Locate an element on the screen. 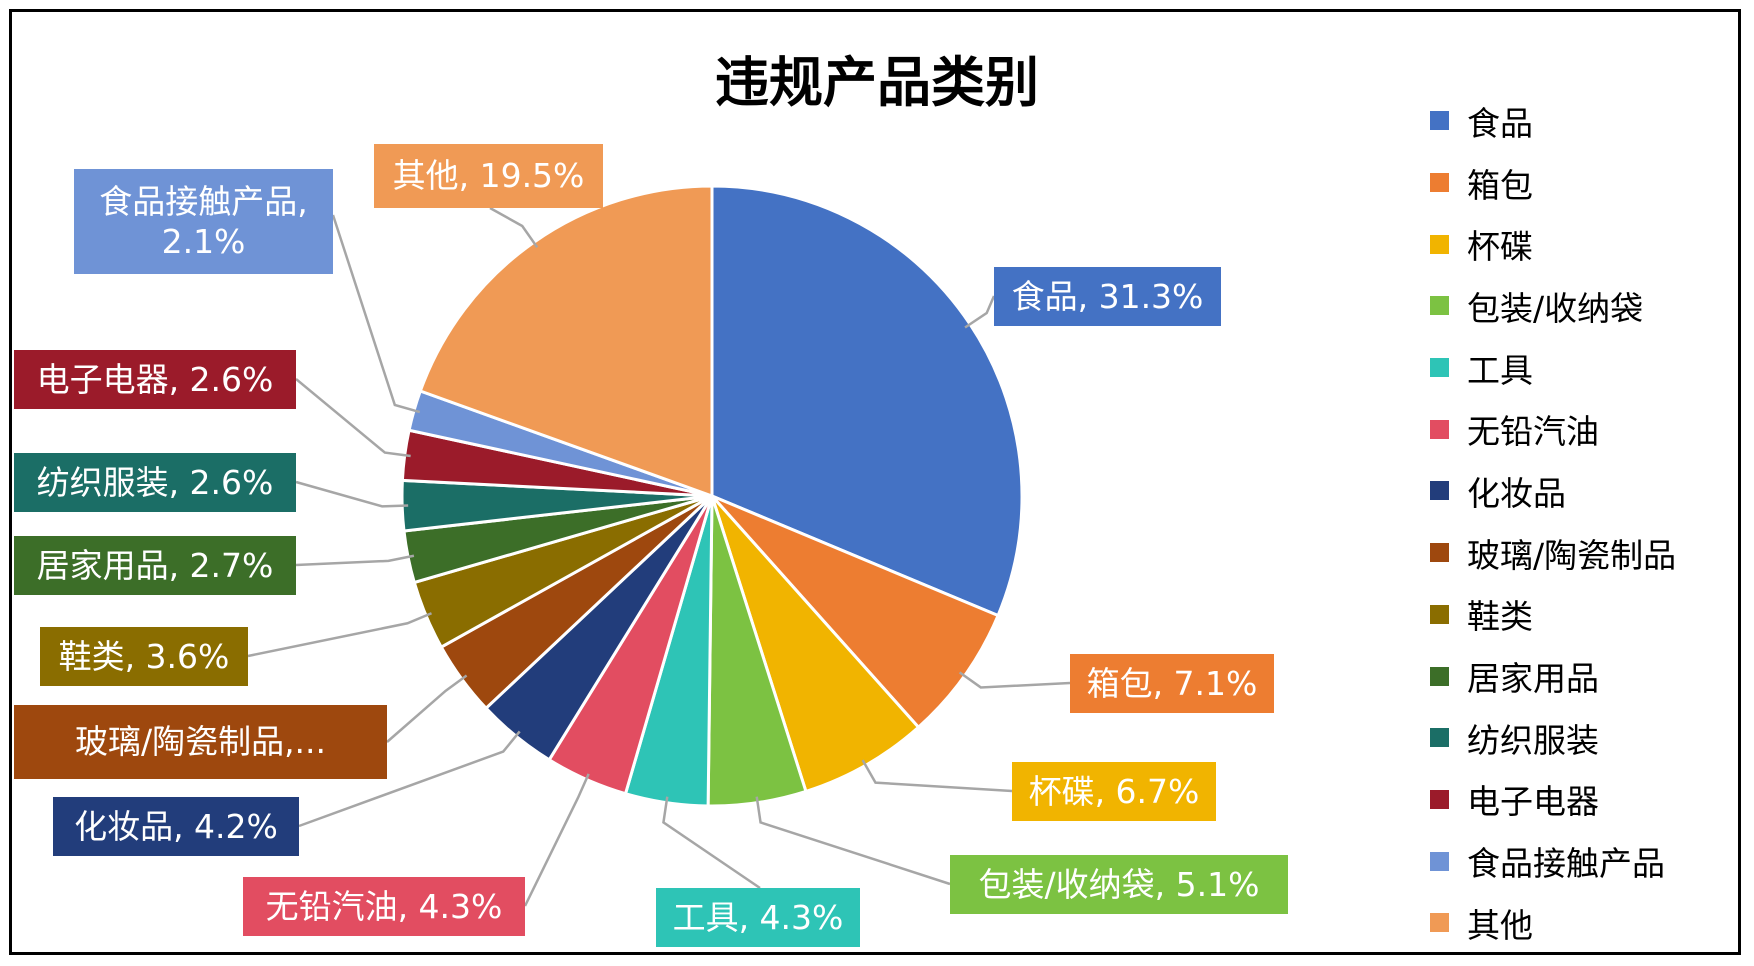  legend-label: 玻璃/陶瓷制品 is located at coordinates (1572, 555).